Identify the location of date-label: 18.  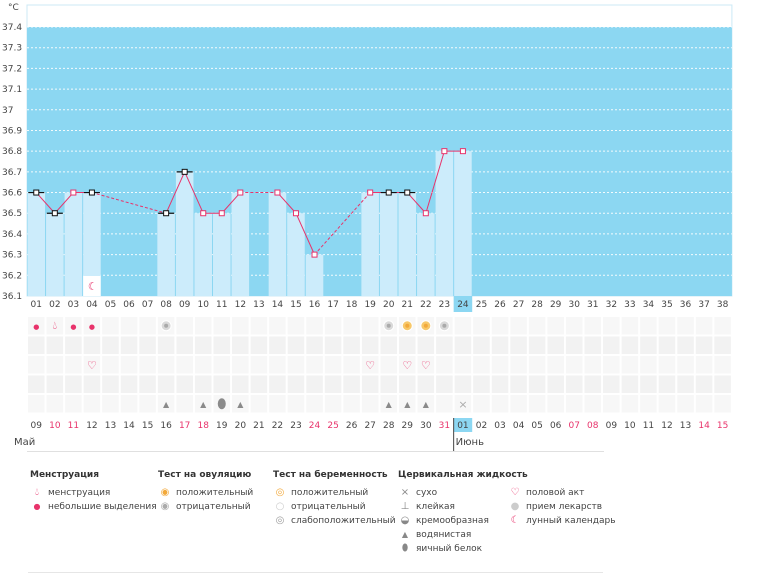
(203, 426).